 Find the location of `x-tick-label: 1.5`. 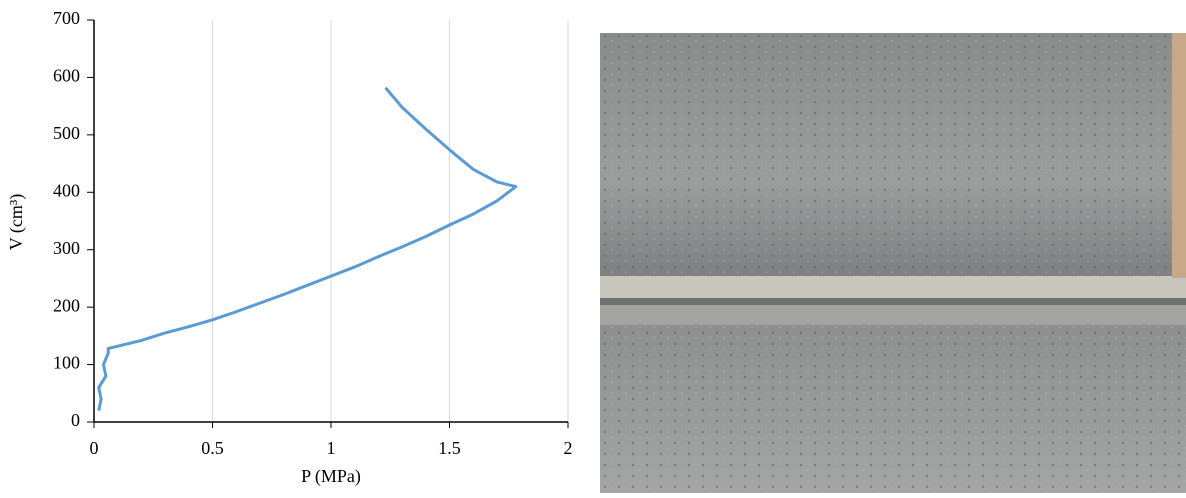

x-tick-label: 1.5 is located at coordinates (449, 448).